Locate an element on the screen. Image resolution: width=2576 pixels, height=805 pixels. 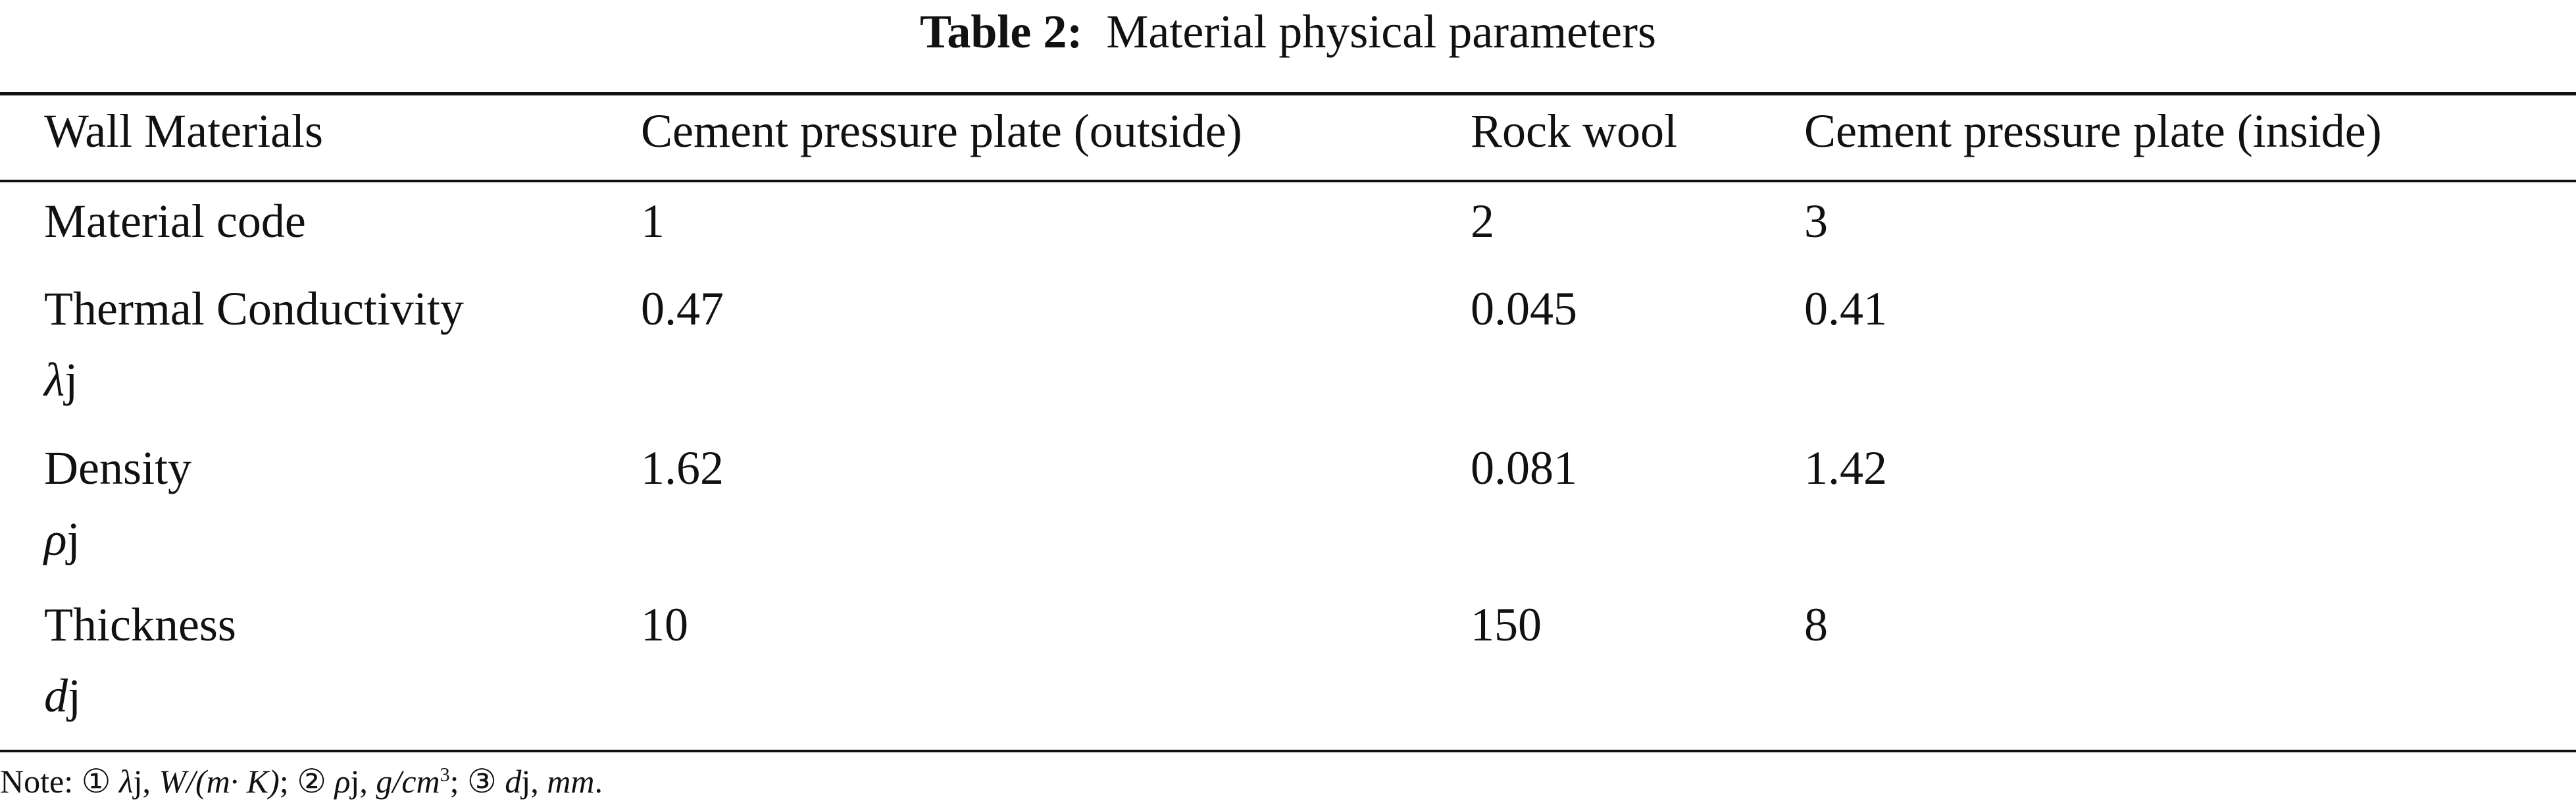
cell-value: 3 is located at coordinates (1816, 221).